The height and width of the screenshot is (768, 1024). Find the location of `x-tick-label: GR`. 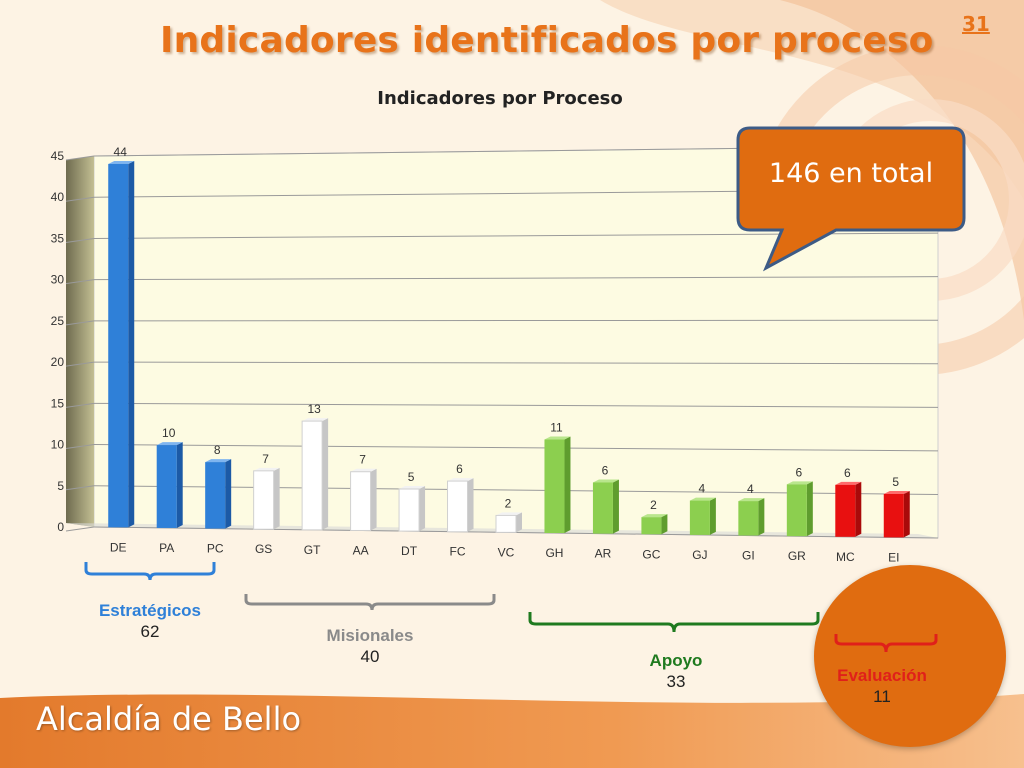

x-tick-label: GR is located at coordinates (797, 556).